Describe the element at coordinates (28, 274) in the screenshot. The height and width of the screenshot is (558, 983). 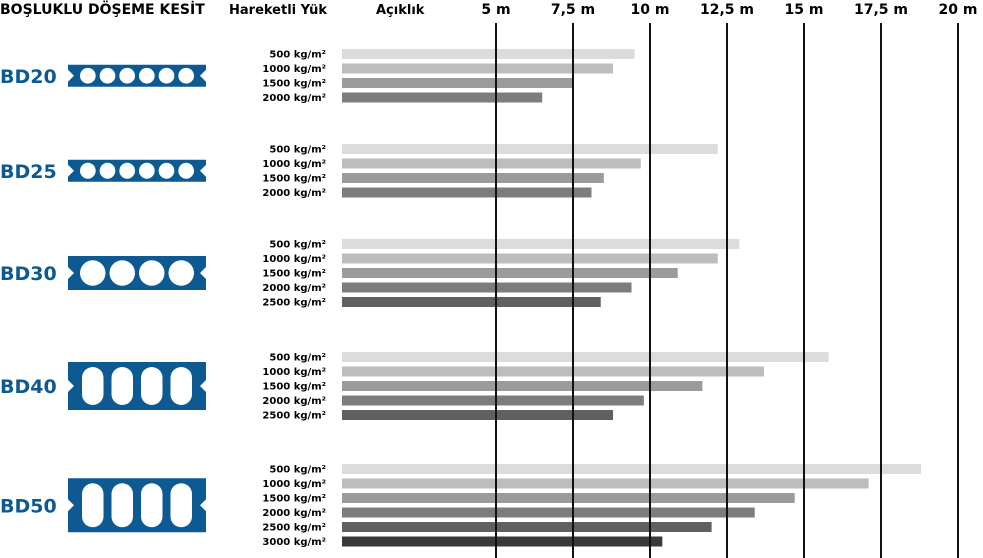
I see `slab-type-label: BD30` at that location.